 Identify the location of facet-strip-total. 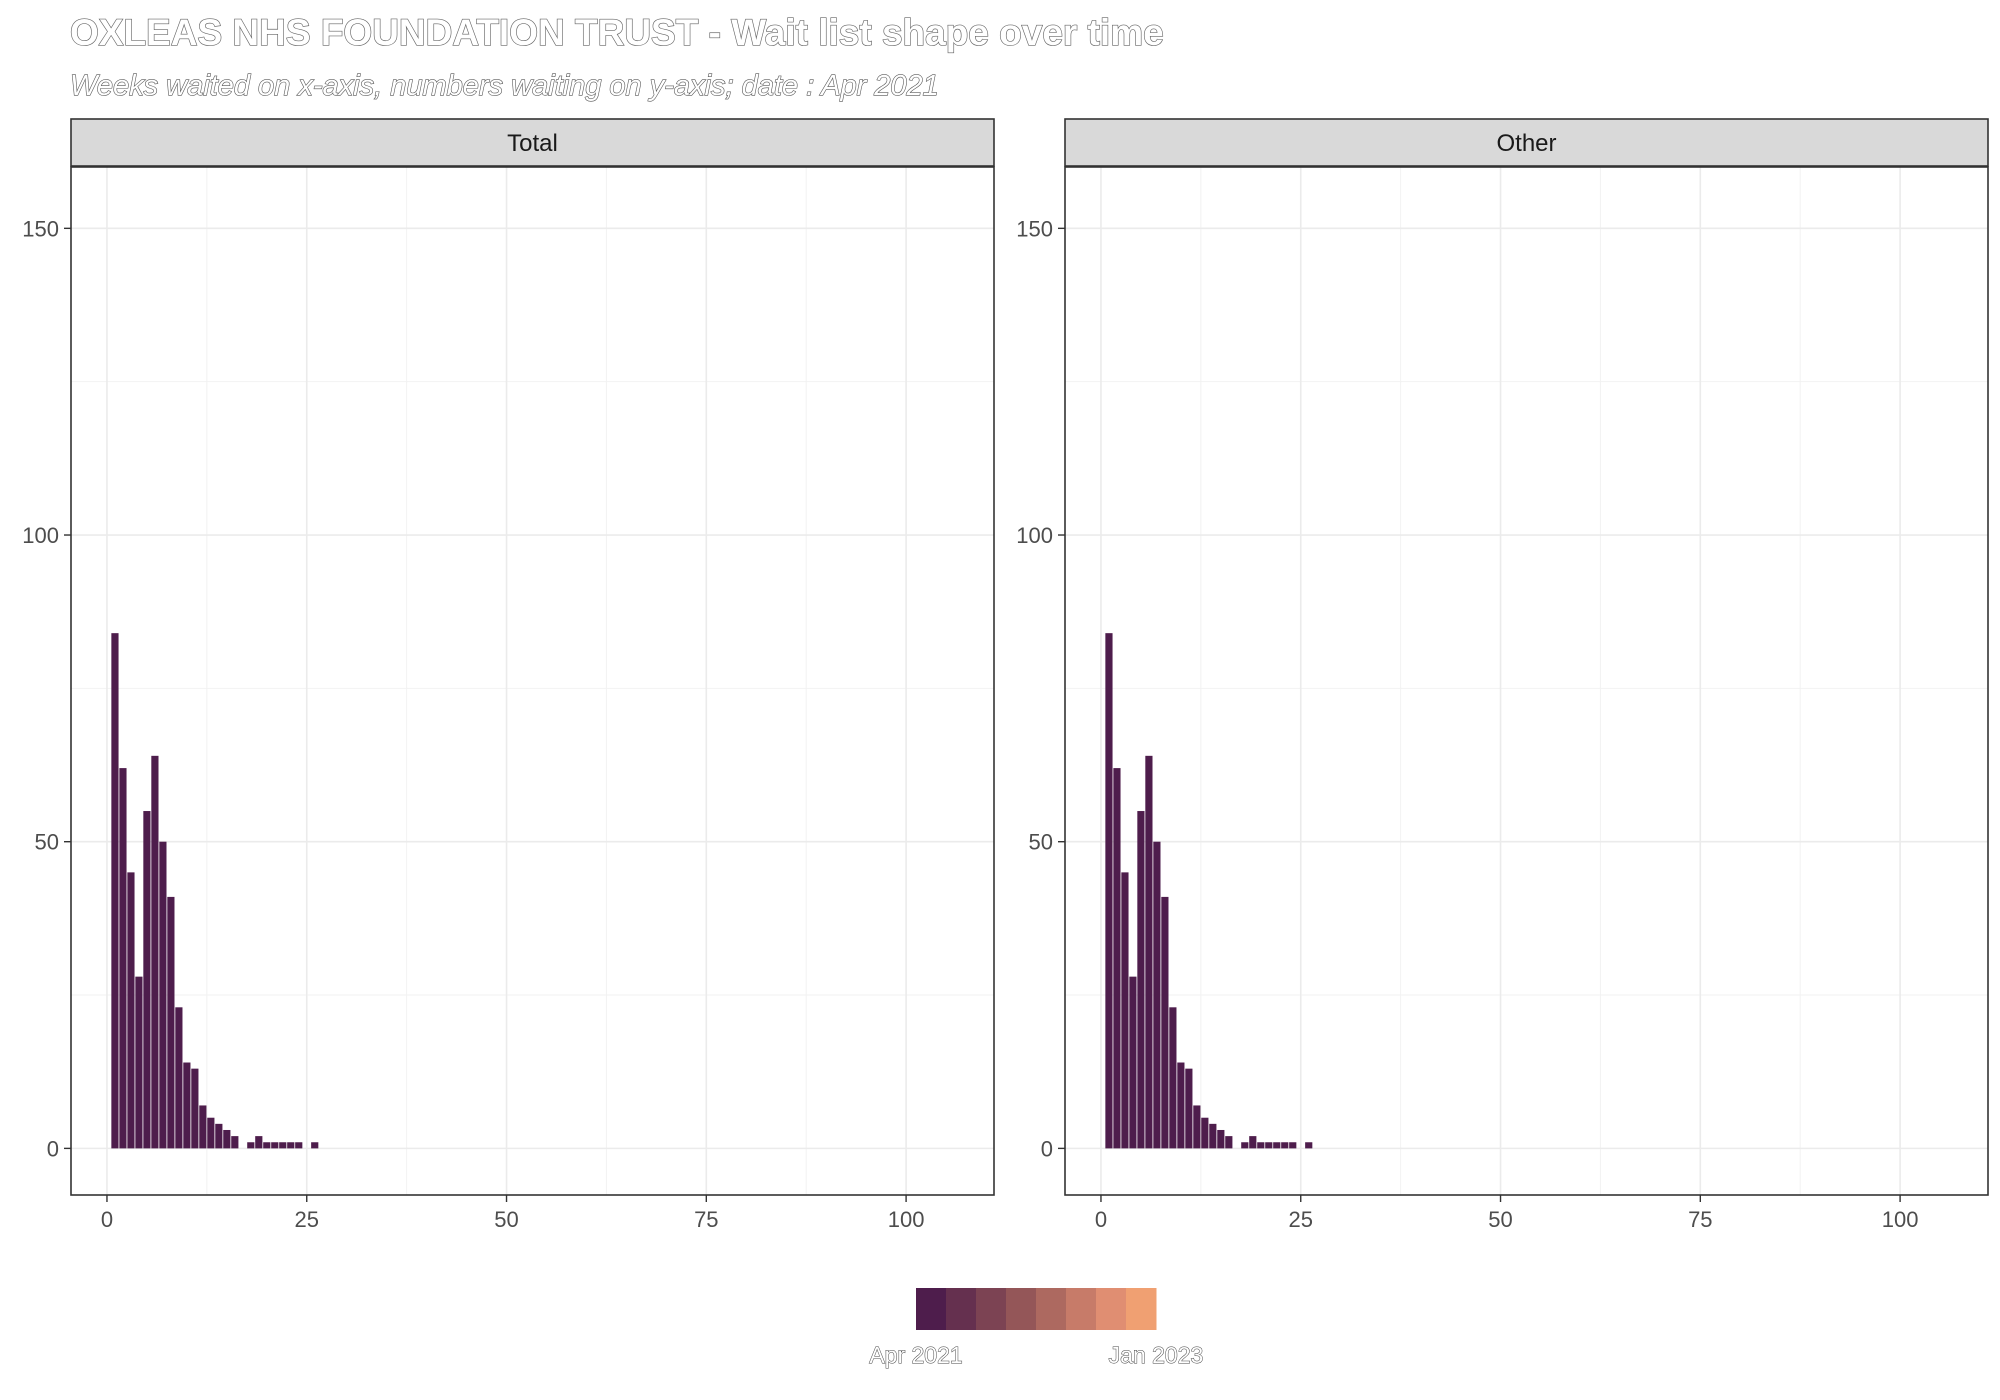
(532, 142).